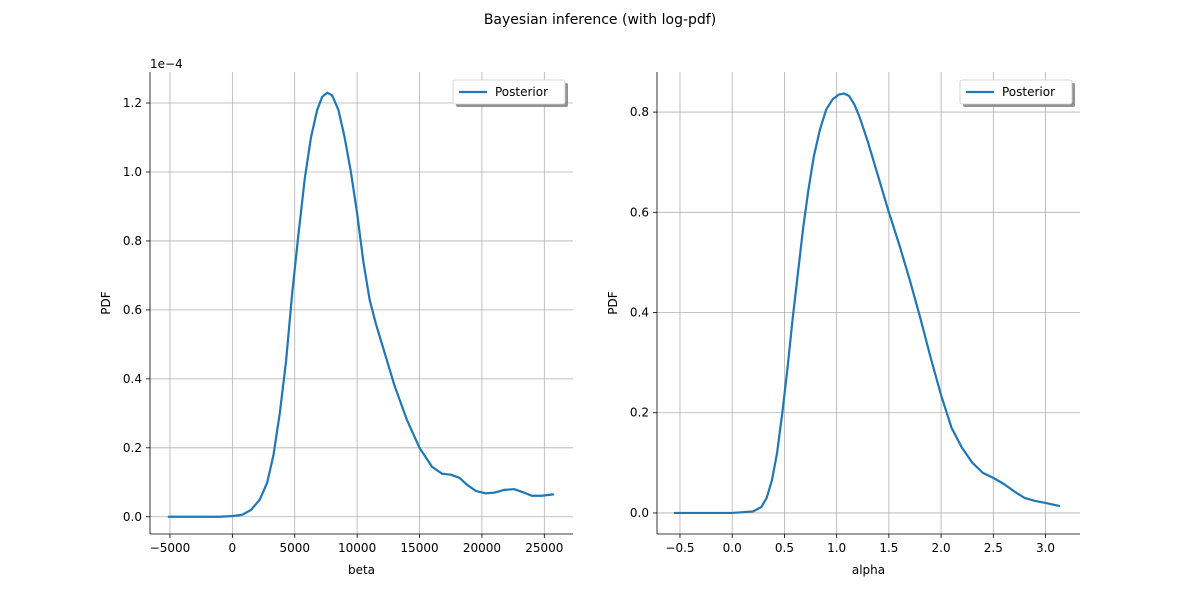  What do you see at coordinates (836, 548) in the screenshot?
I see `x-tick-label: 1.0` at bounding box center [836, 548].